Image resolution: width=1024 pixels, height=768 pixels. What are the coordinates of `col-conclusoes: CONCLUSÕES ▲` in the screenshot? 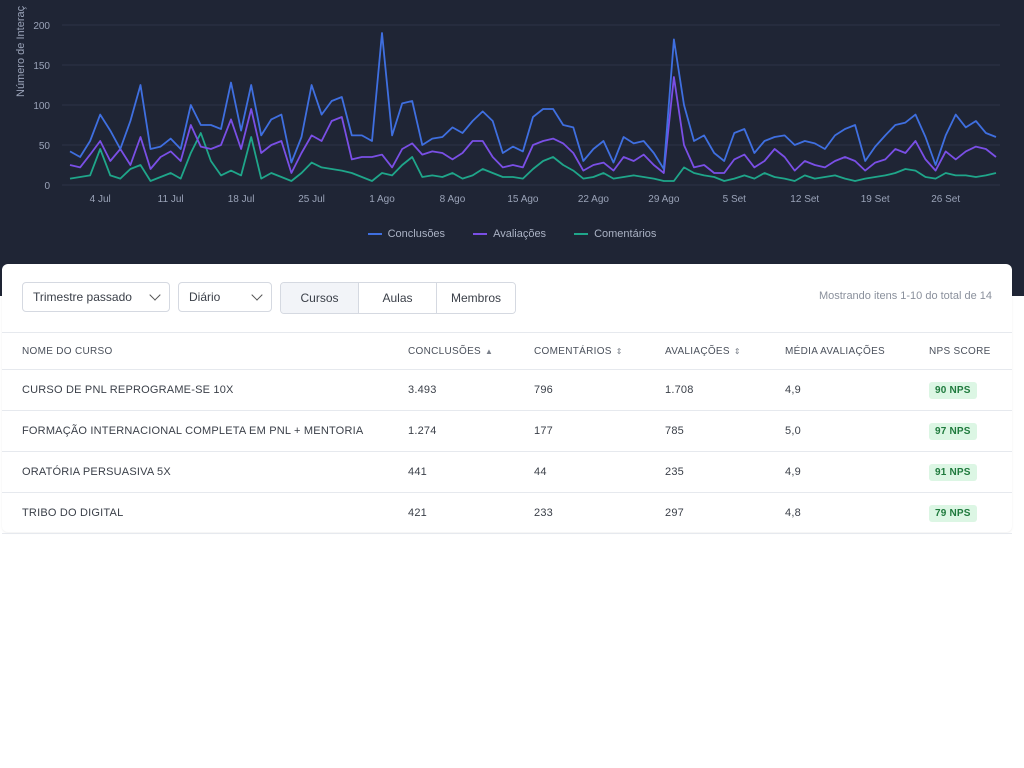 It's located at (471, 351).